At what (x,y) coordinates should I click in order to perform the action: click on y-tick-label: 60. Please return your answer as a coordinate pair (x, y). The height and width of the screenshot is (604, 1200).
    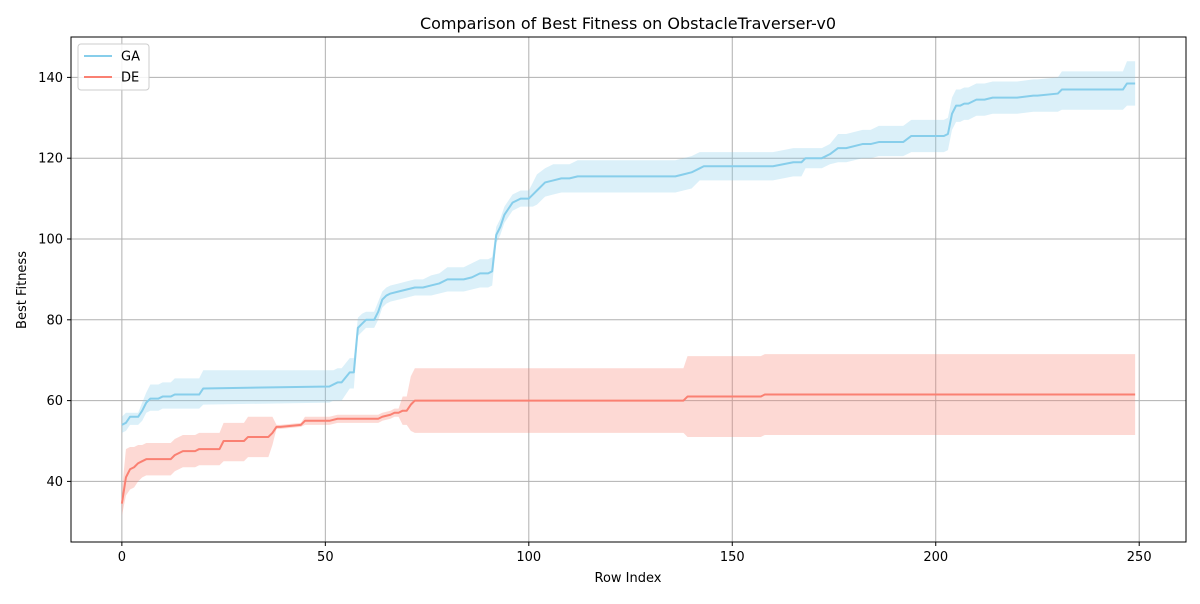
    Looking at the image, I should click on (54, 401).